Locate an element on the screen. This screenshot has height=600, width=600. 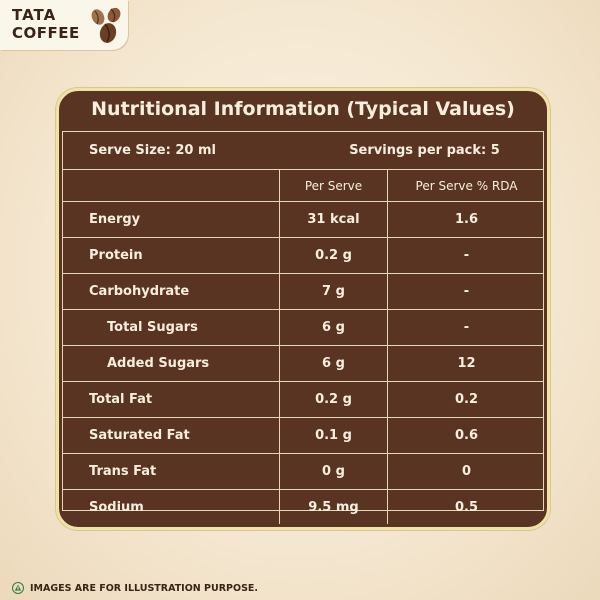
per-serve-value: 7 g is located at coordinates (333, 291).